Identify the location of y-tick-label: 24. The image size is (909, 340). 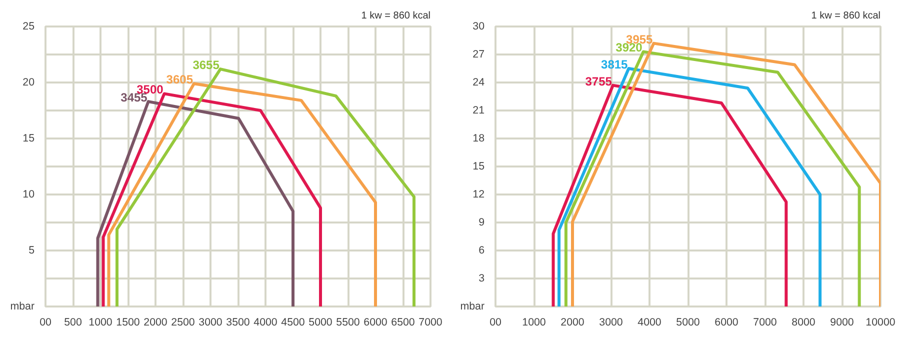
(478, 82).